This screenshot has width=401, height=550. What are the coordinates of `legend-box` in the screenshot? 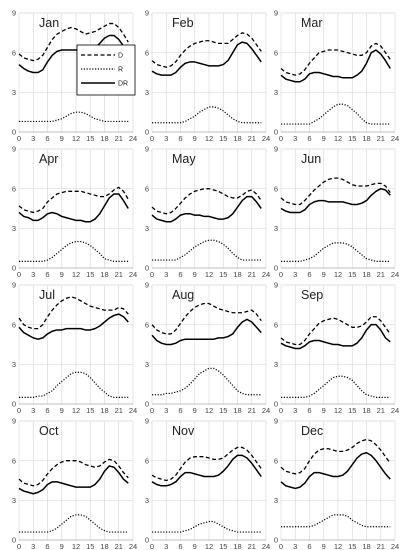 It's located at (106, 70).